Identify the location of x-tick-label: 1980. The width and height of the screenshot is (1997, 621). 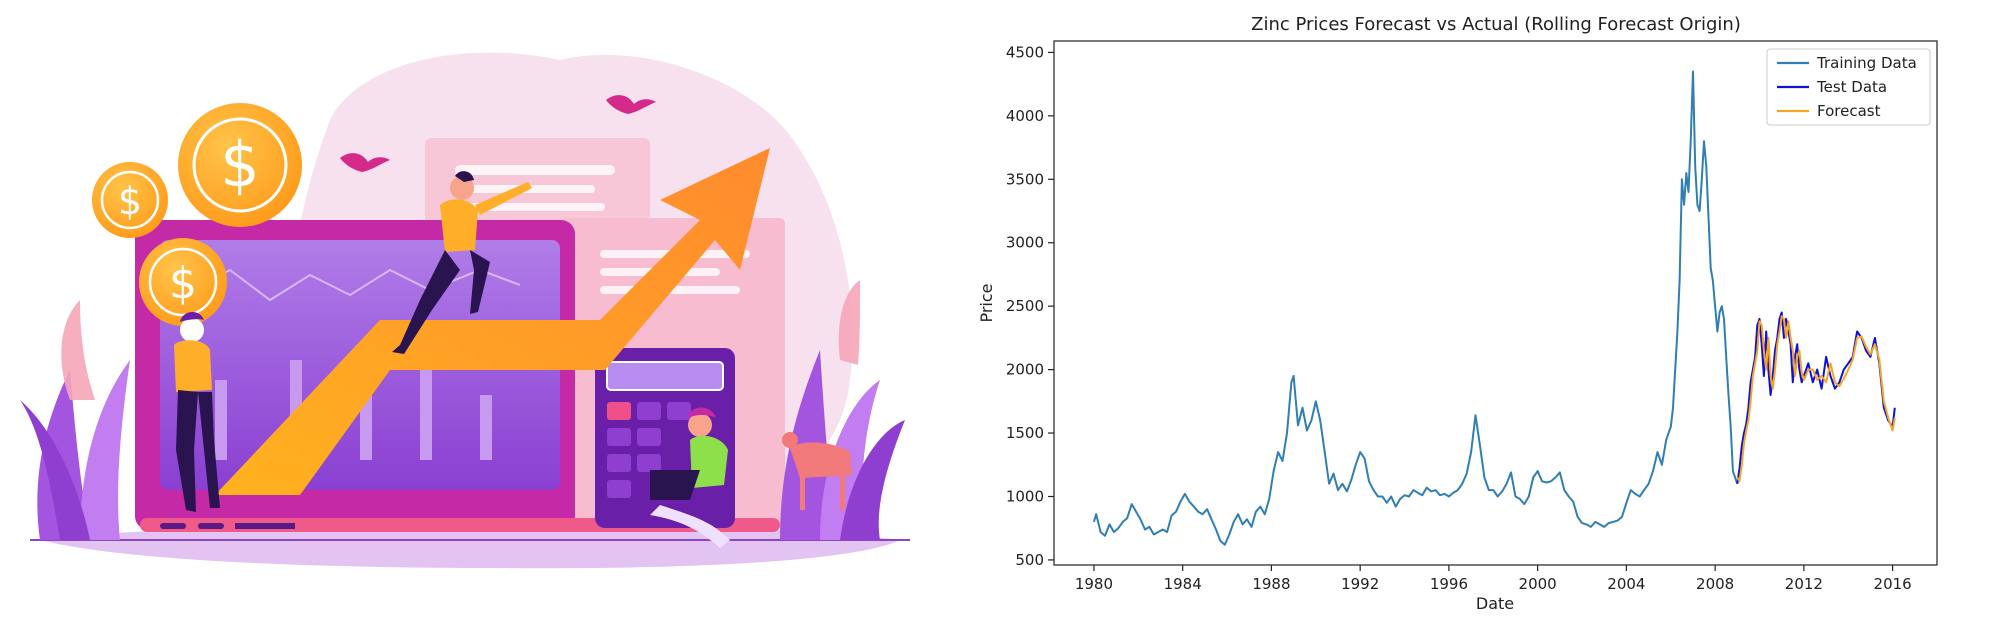
(1094, 584).